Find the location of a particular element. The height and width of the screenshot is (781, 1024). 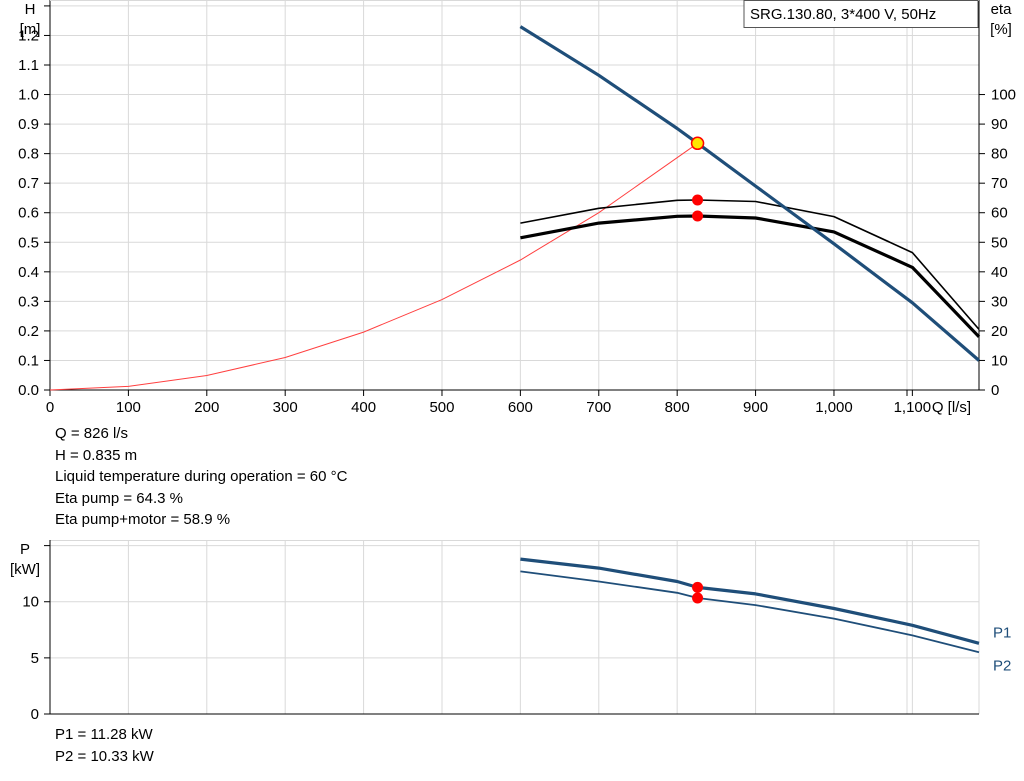

power-y-tick-labels: 0 5 10 is located at coordinates (36, 634).